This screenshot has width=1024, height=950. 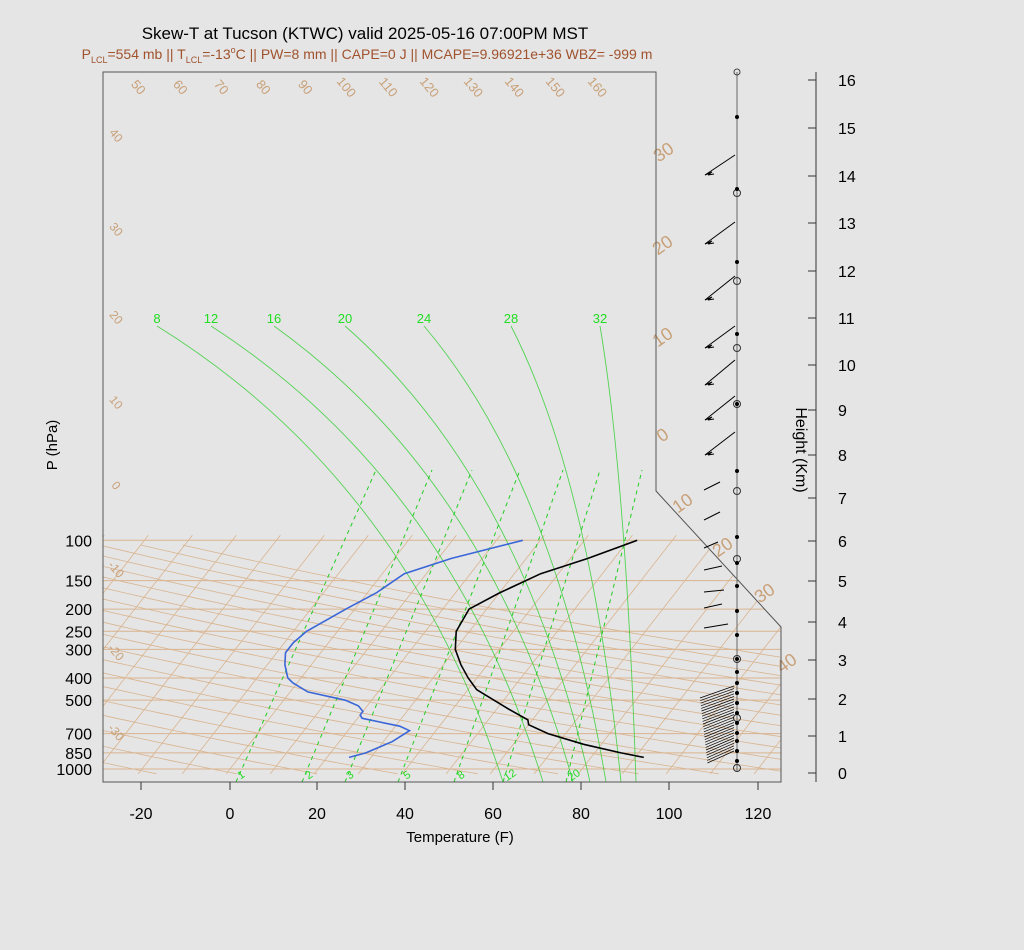 What do you see at coordinates (847, 366) in the screenshot?
I see `height-tick-label: 10` at bounding box center [847, 366].